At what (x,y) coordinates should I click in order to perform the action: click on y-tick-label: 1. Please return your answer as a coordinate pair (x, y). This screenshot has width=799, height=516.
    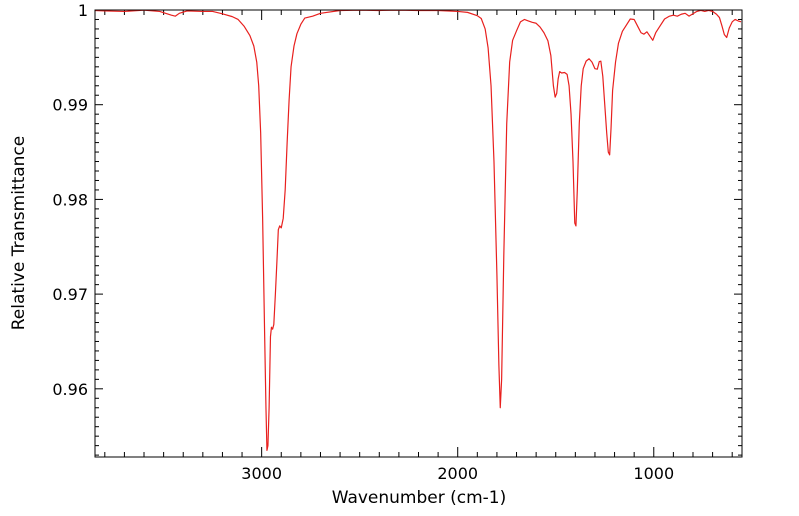
    Looking at the image, I should click on (83, 10).